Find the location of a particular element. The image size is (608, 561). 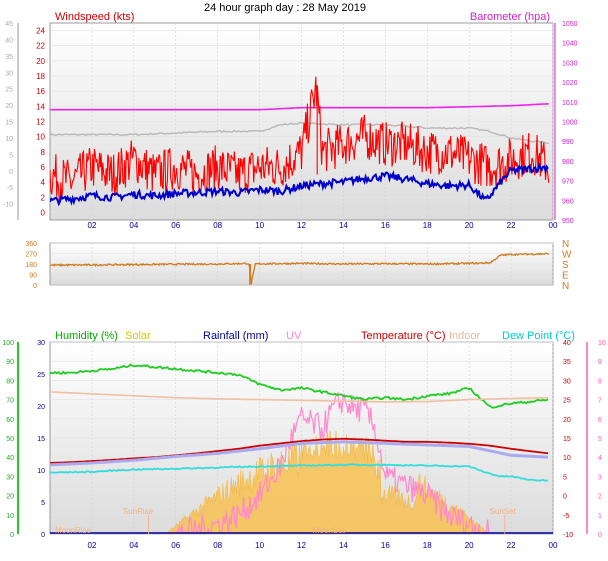

x-tick-label: 12 is located at coordinates (301, 545).